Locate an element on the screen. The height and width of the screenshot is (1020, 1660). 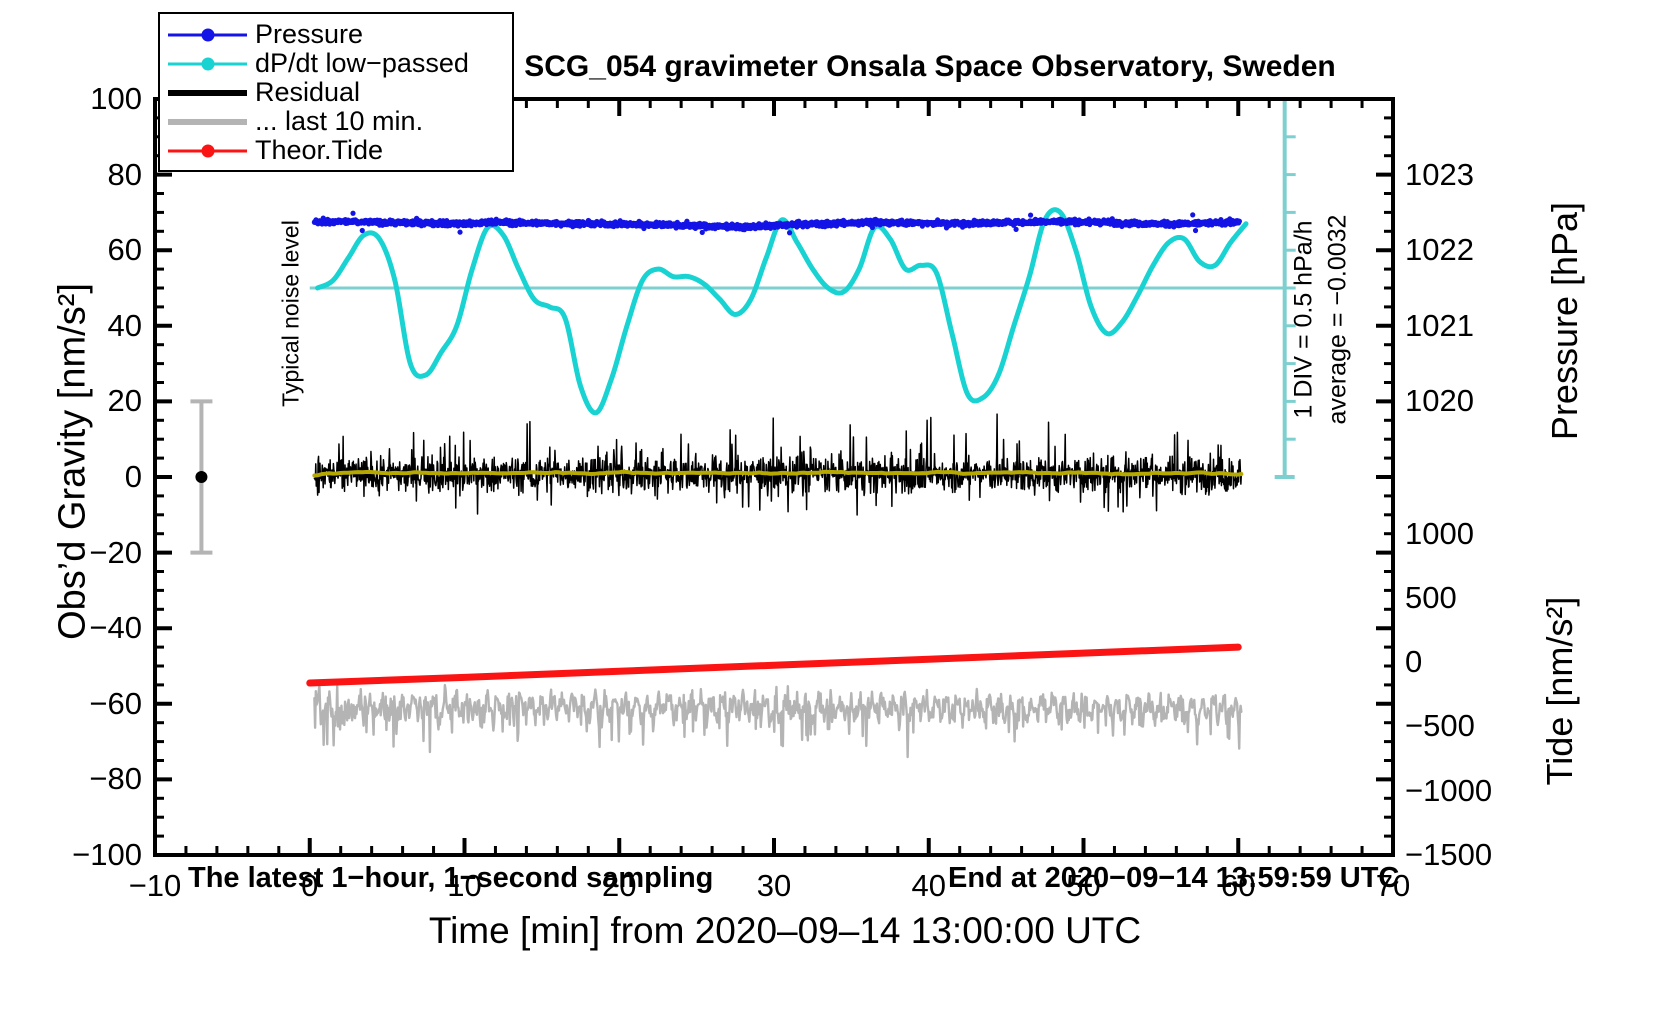
x-tick-label: 60 is located at coordinates (1238, 885).